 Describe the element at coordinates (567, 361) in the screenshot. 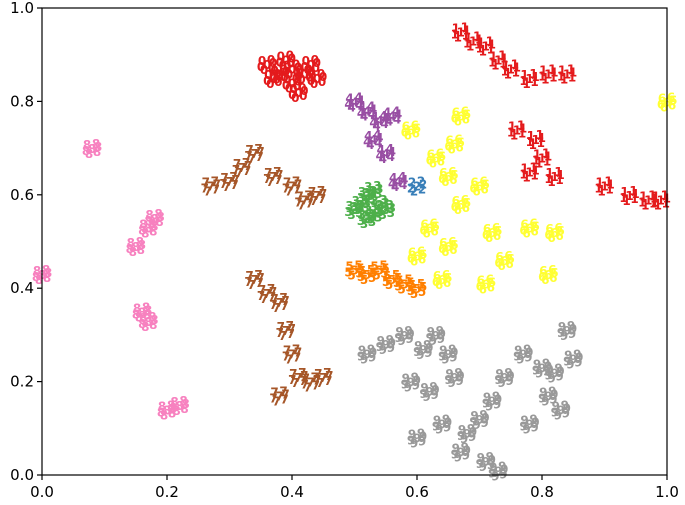

I see `point-digit-9-21-5: 9` at that location.